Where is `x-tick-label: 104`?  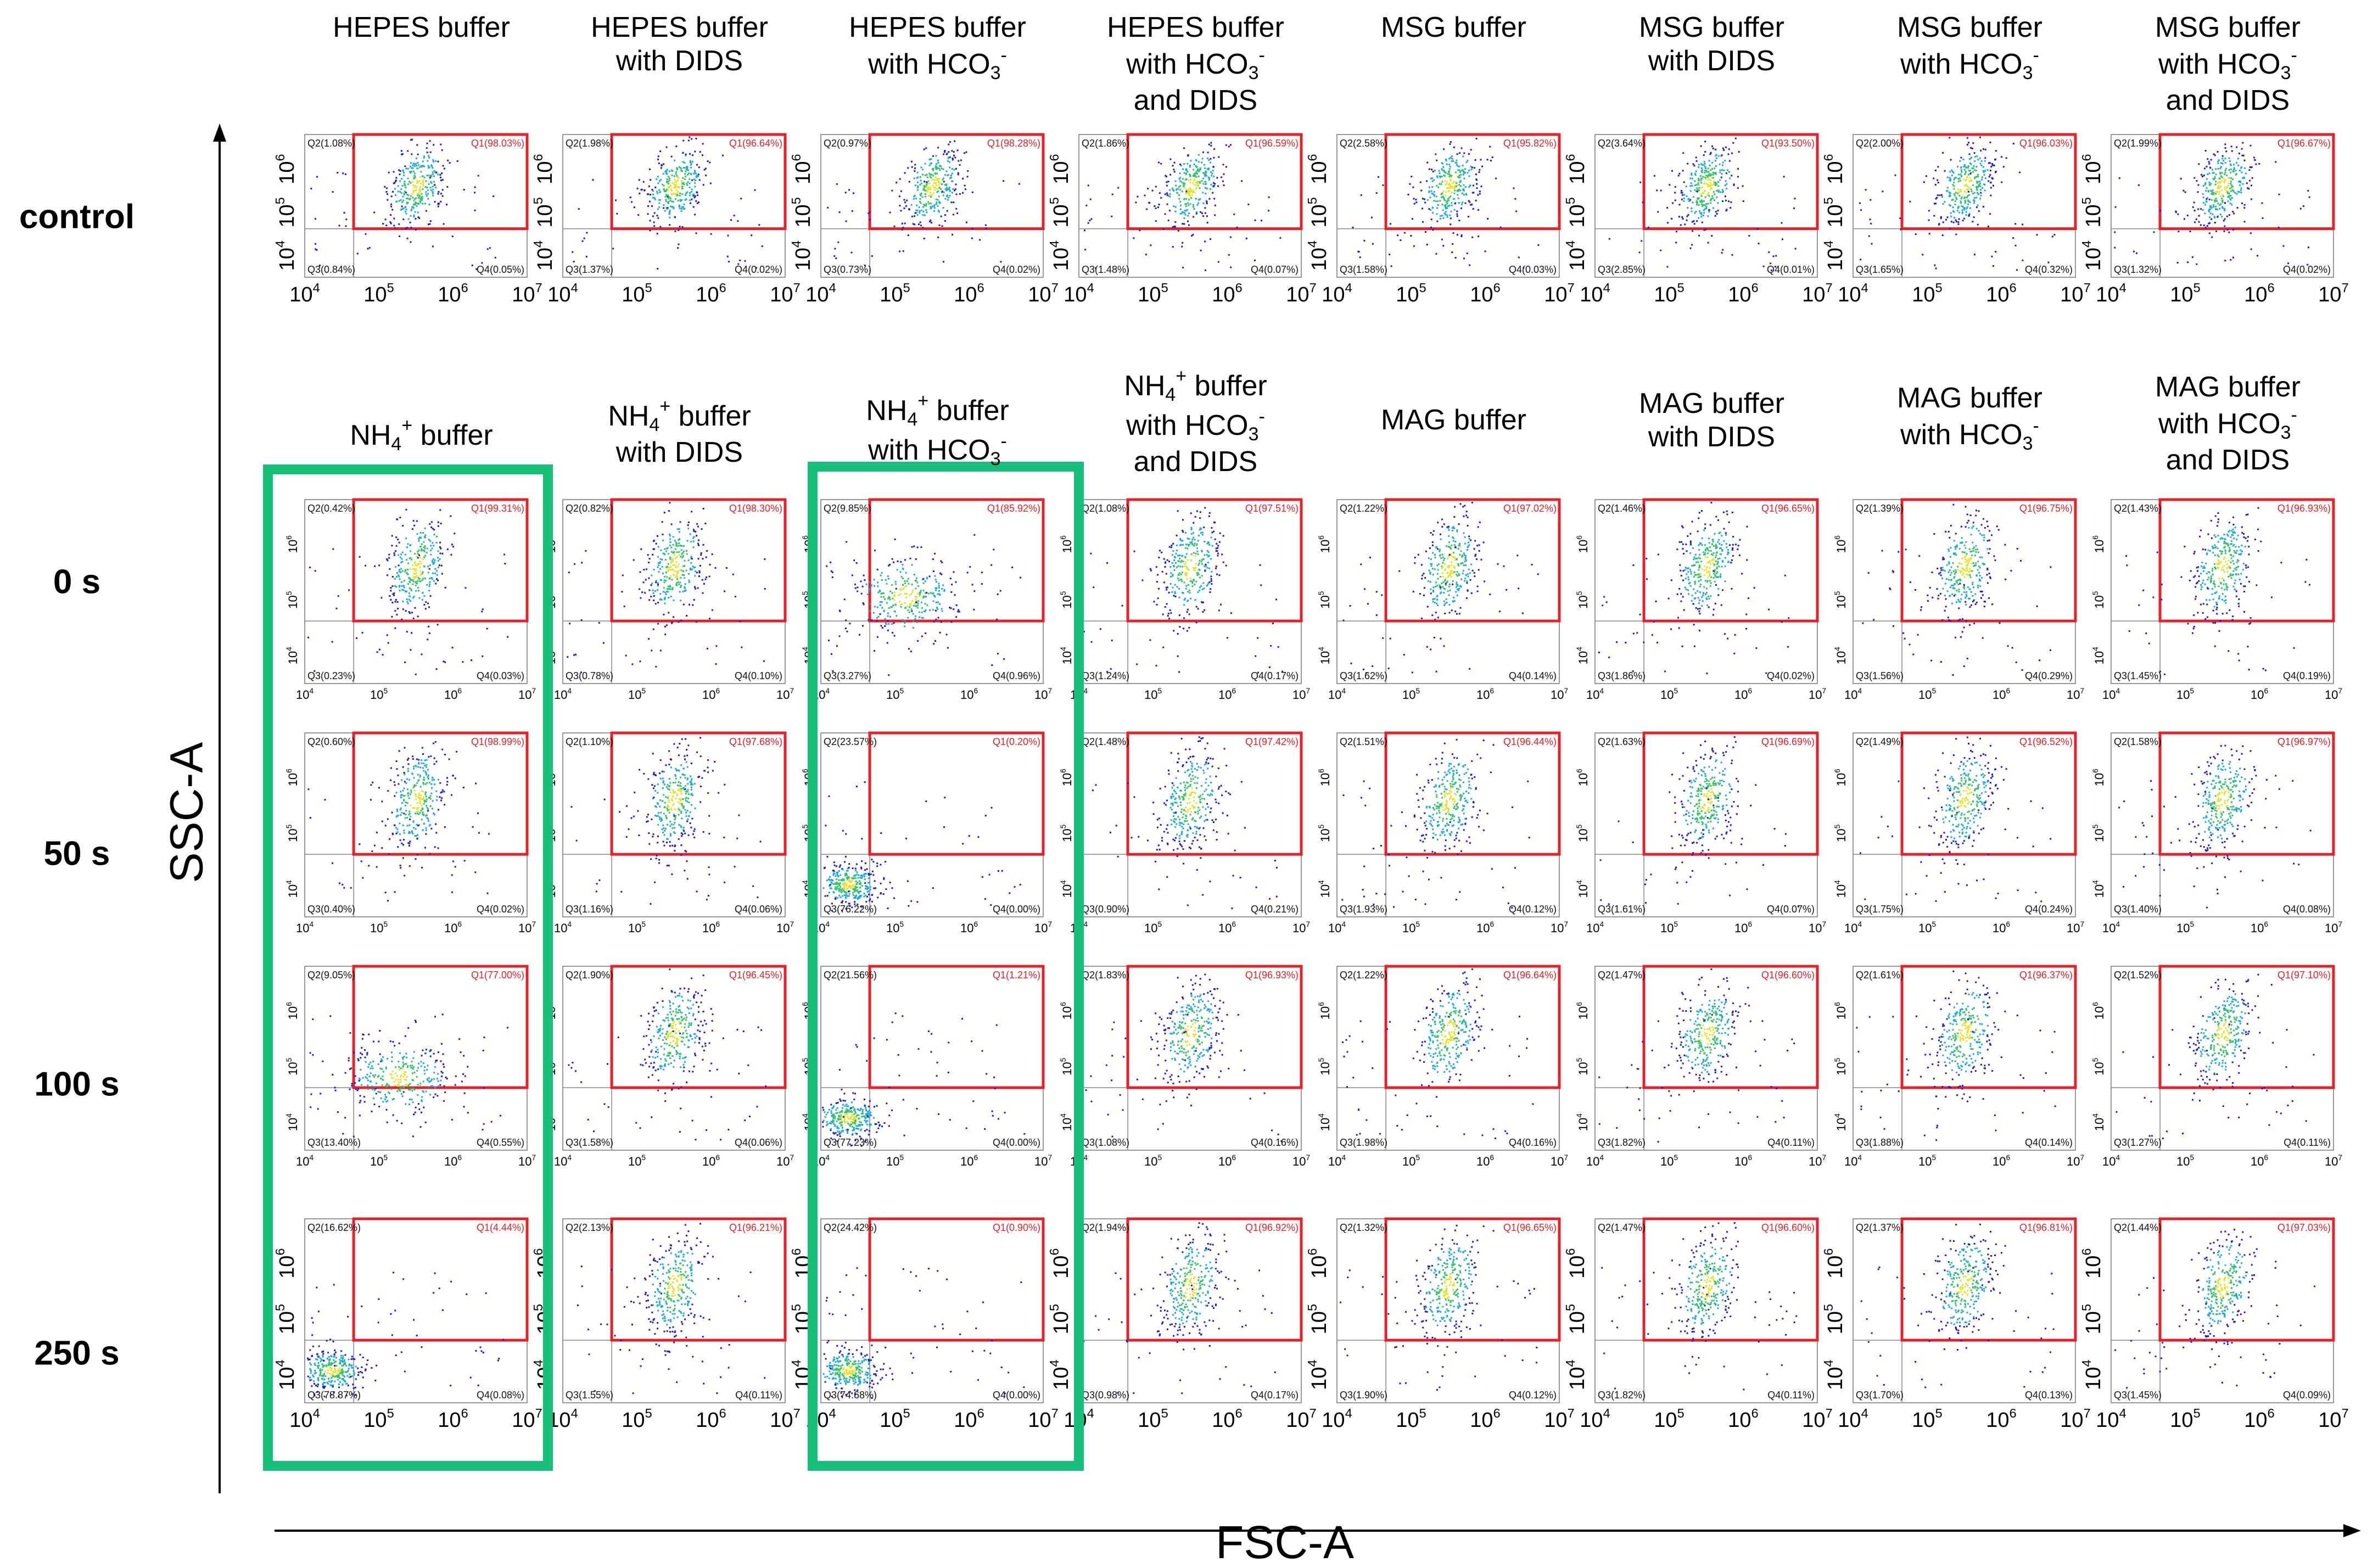
x-tick-label: 104 is located at coordinates (562, 293).